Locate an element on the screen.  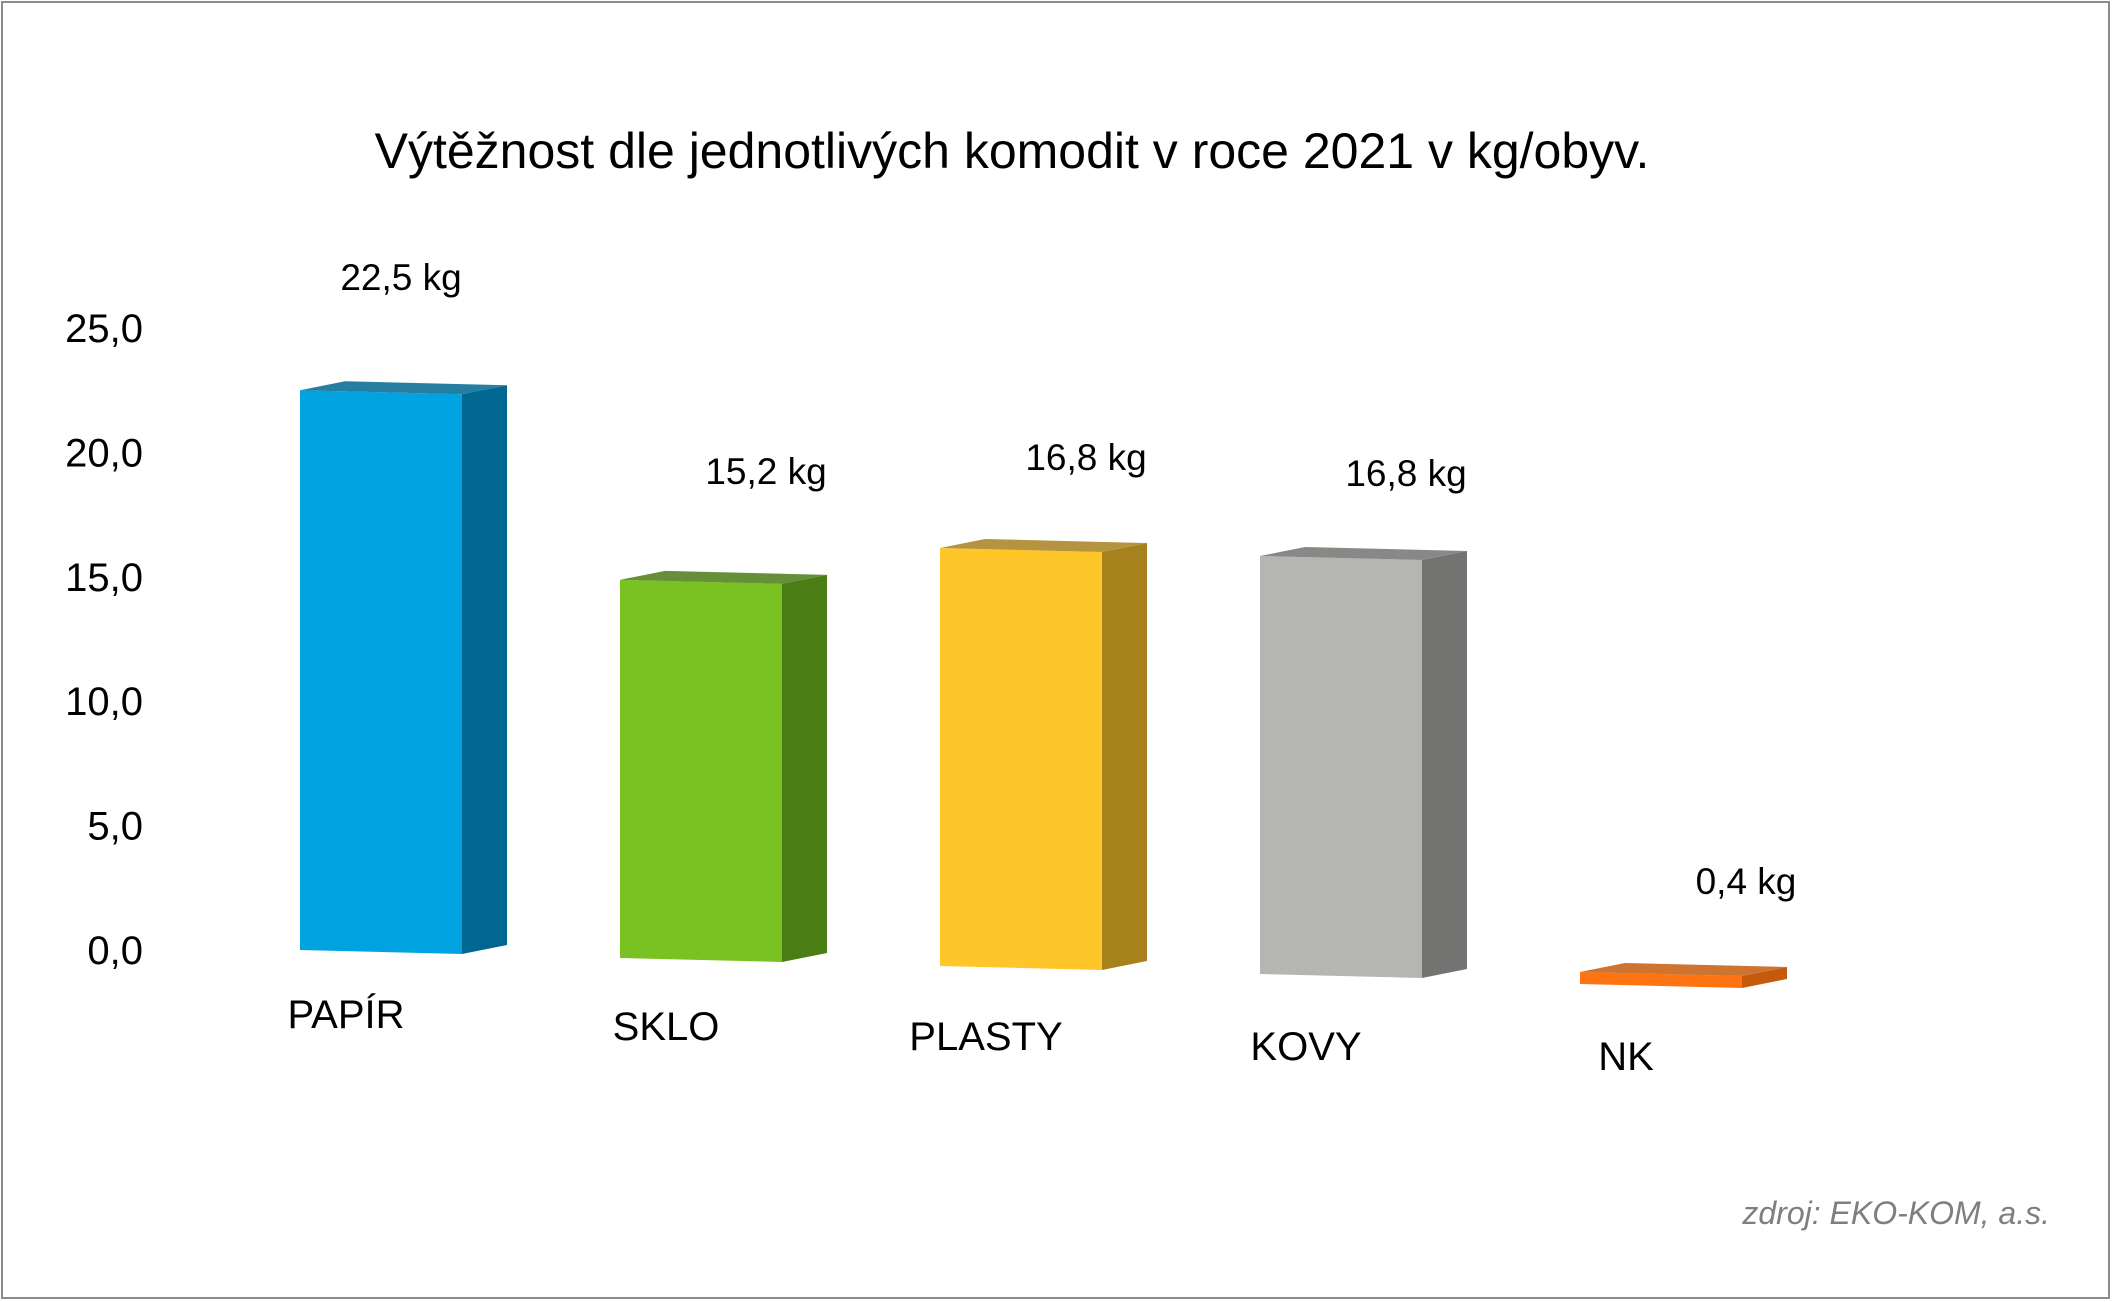
bar-sklo is located at coordinates (723, 766).